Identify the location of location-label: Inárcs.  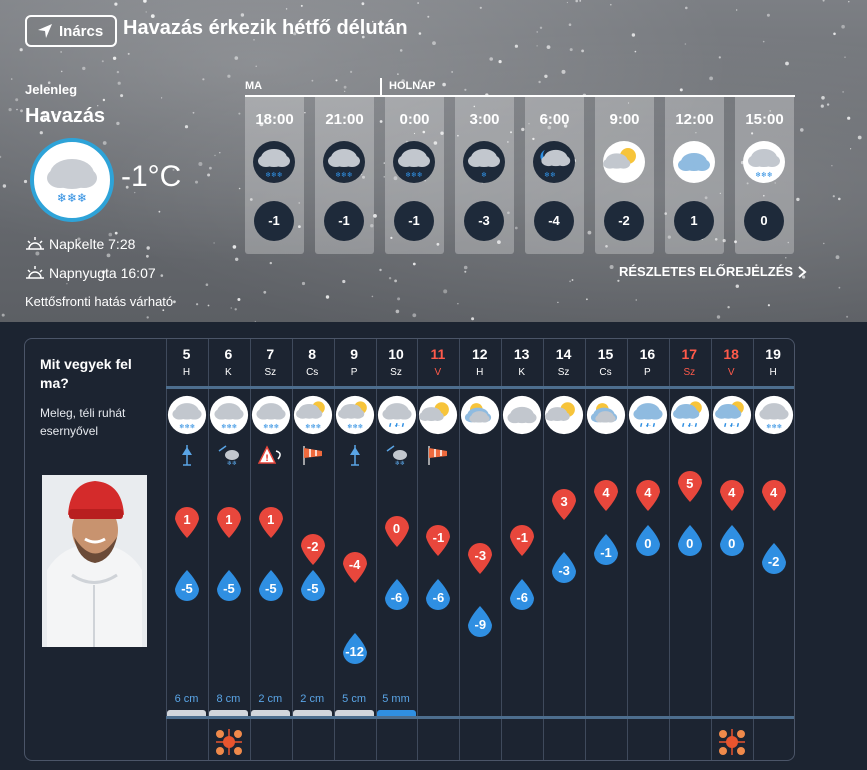
(81, 31).